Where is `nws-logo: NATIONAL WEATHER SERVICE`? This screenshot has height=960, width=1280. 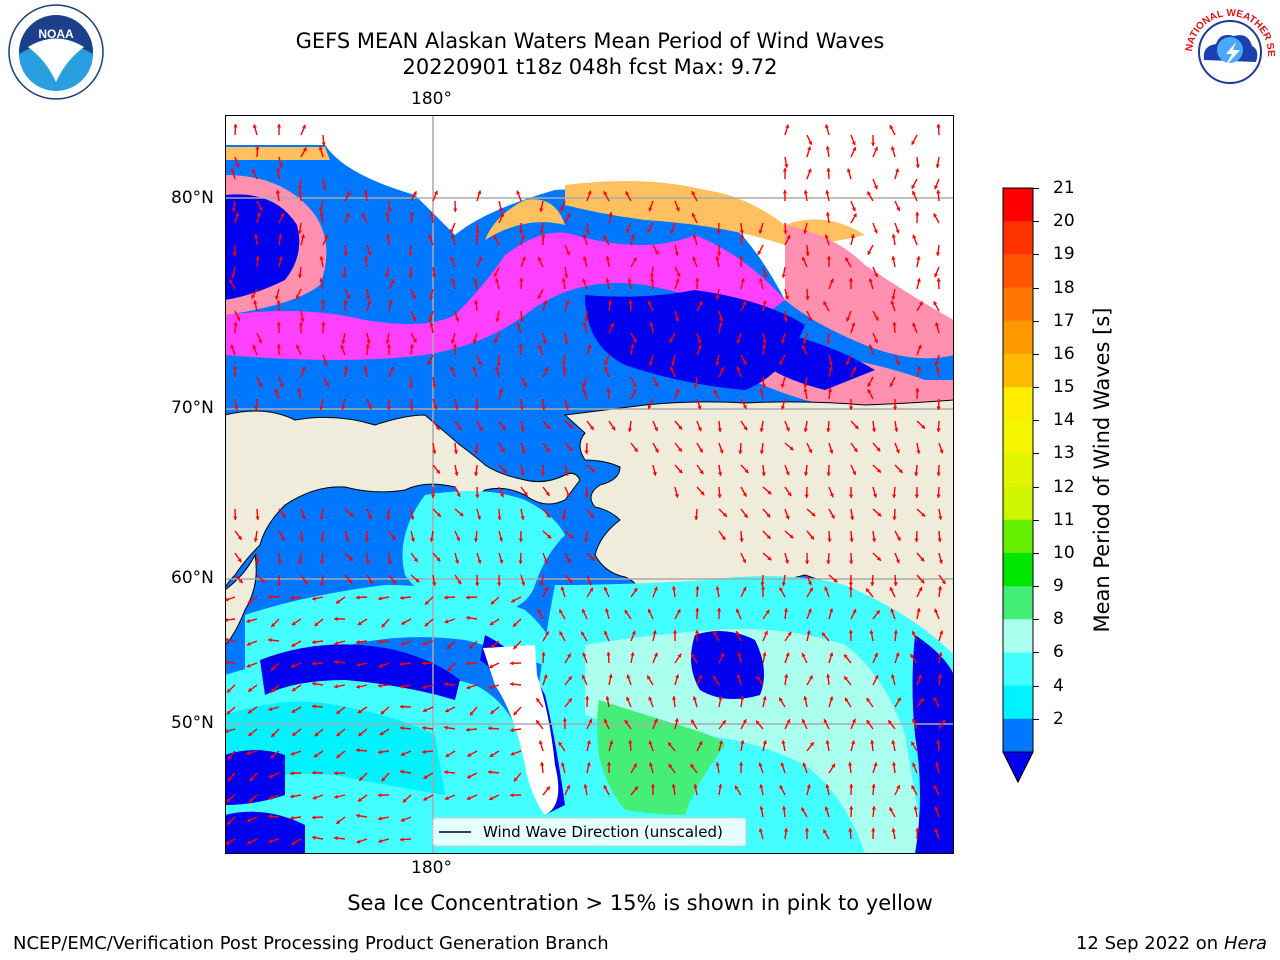 nws-logo: NATIONAL WEATHER SERVICE is located at coordinates (1228, 53).